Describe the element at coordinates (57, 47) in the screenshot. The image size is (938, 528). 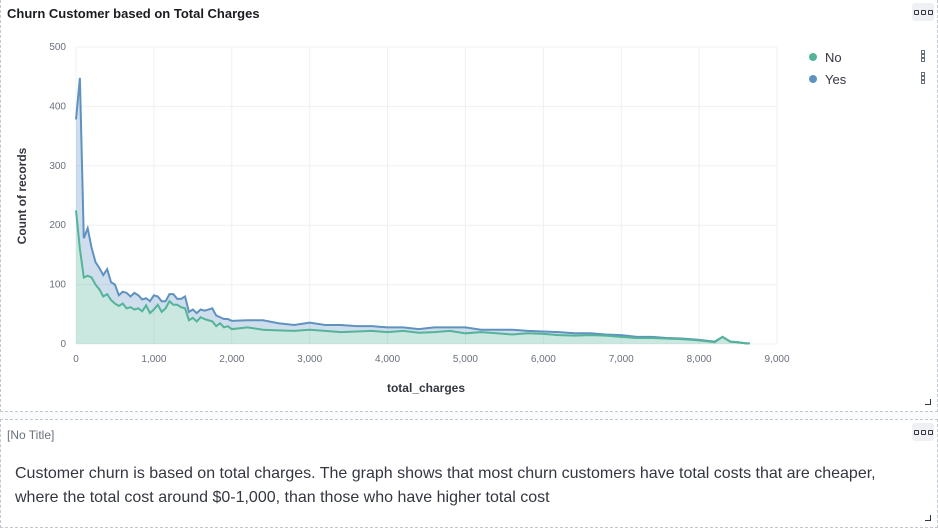
I see `y-tick-label: 500` at that location.